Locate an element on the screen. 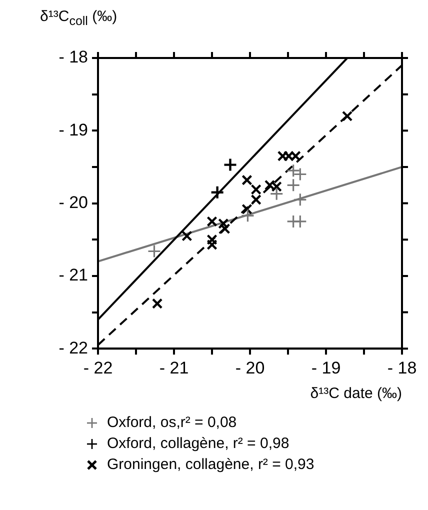  y-axis-title: δ¹³C$_{coll}$ (‰) is located at coordinates (79, 18).